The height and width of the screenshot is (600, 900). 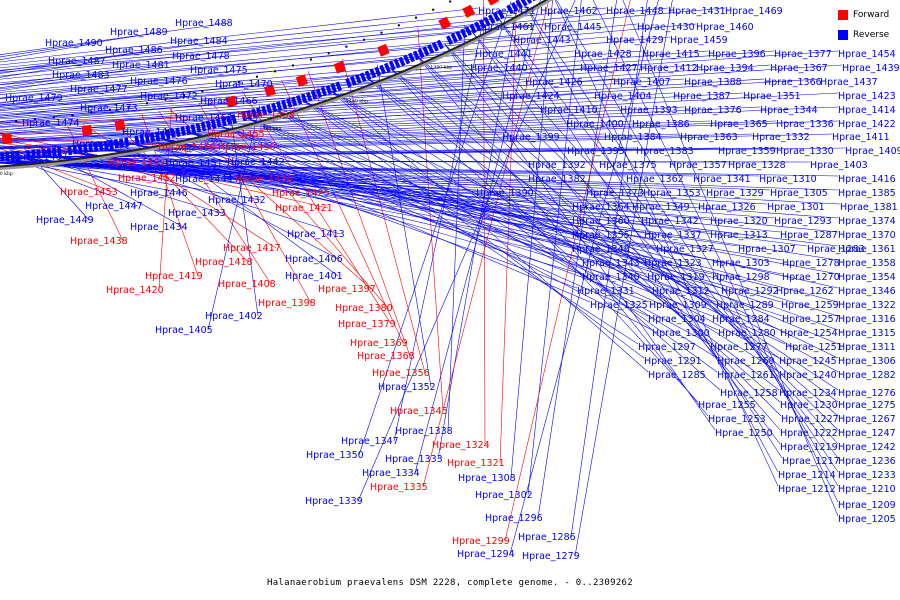 I want to click on gene-label: Hprae_1487, so click(x=77, y=61).